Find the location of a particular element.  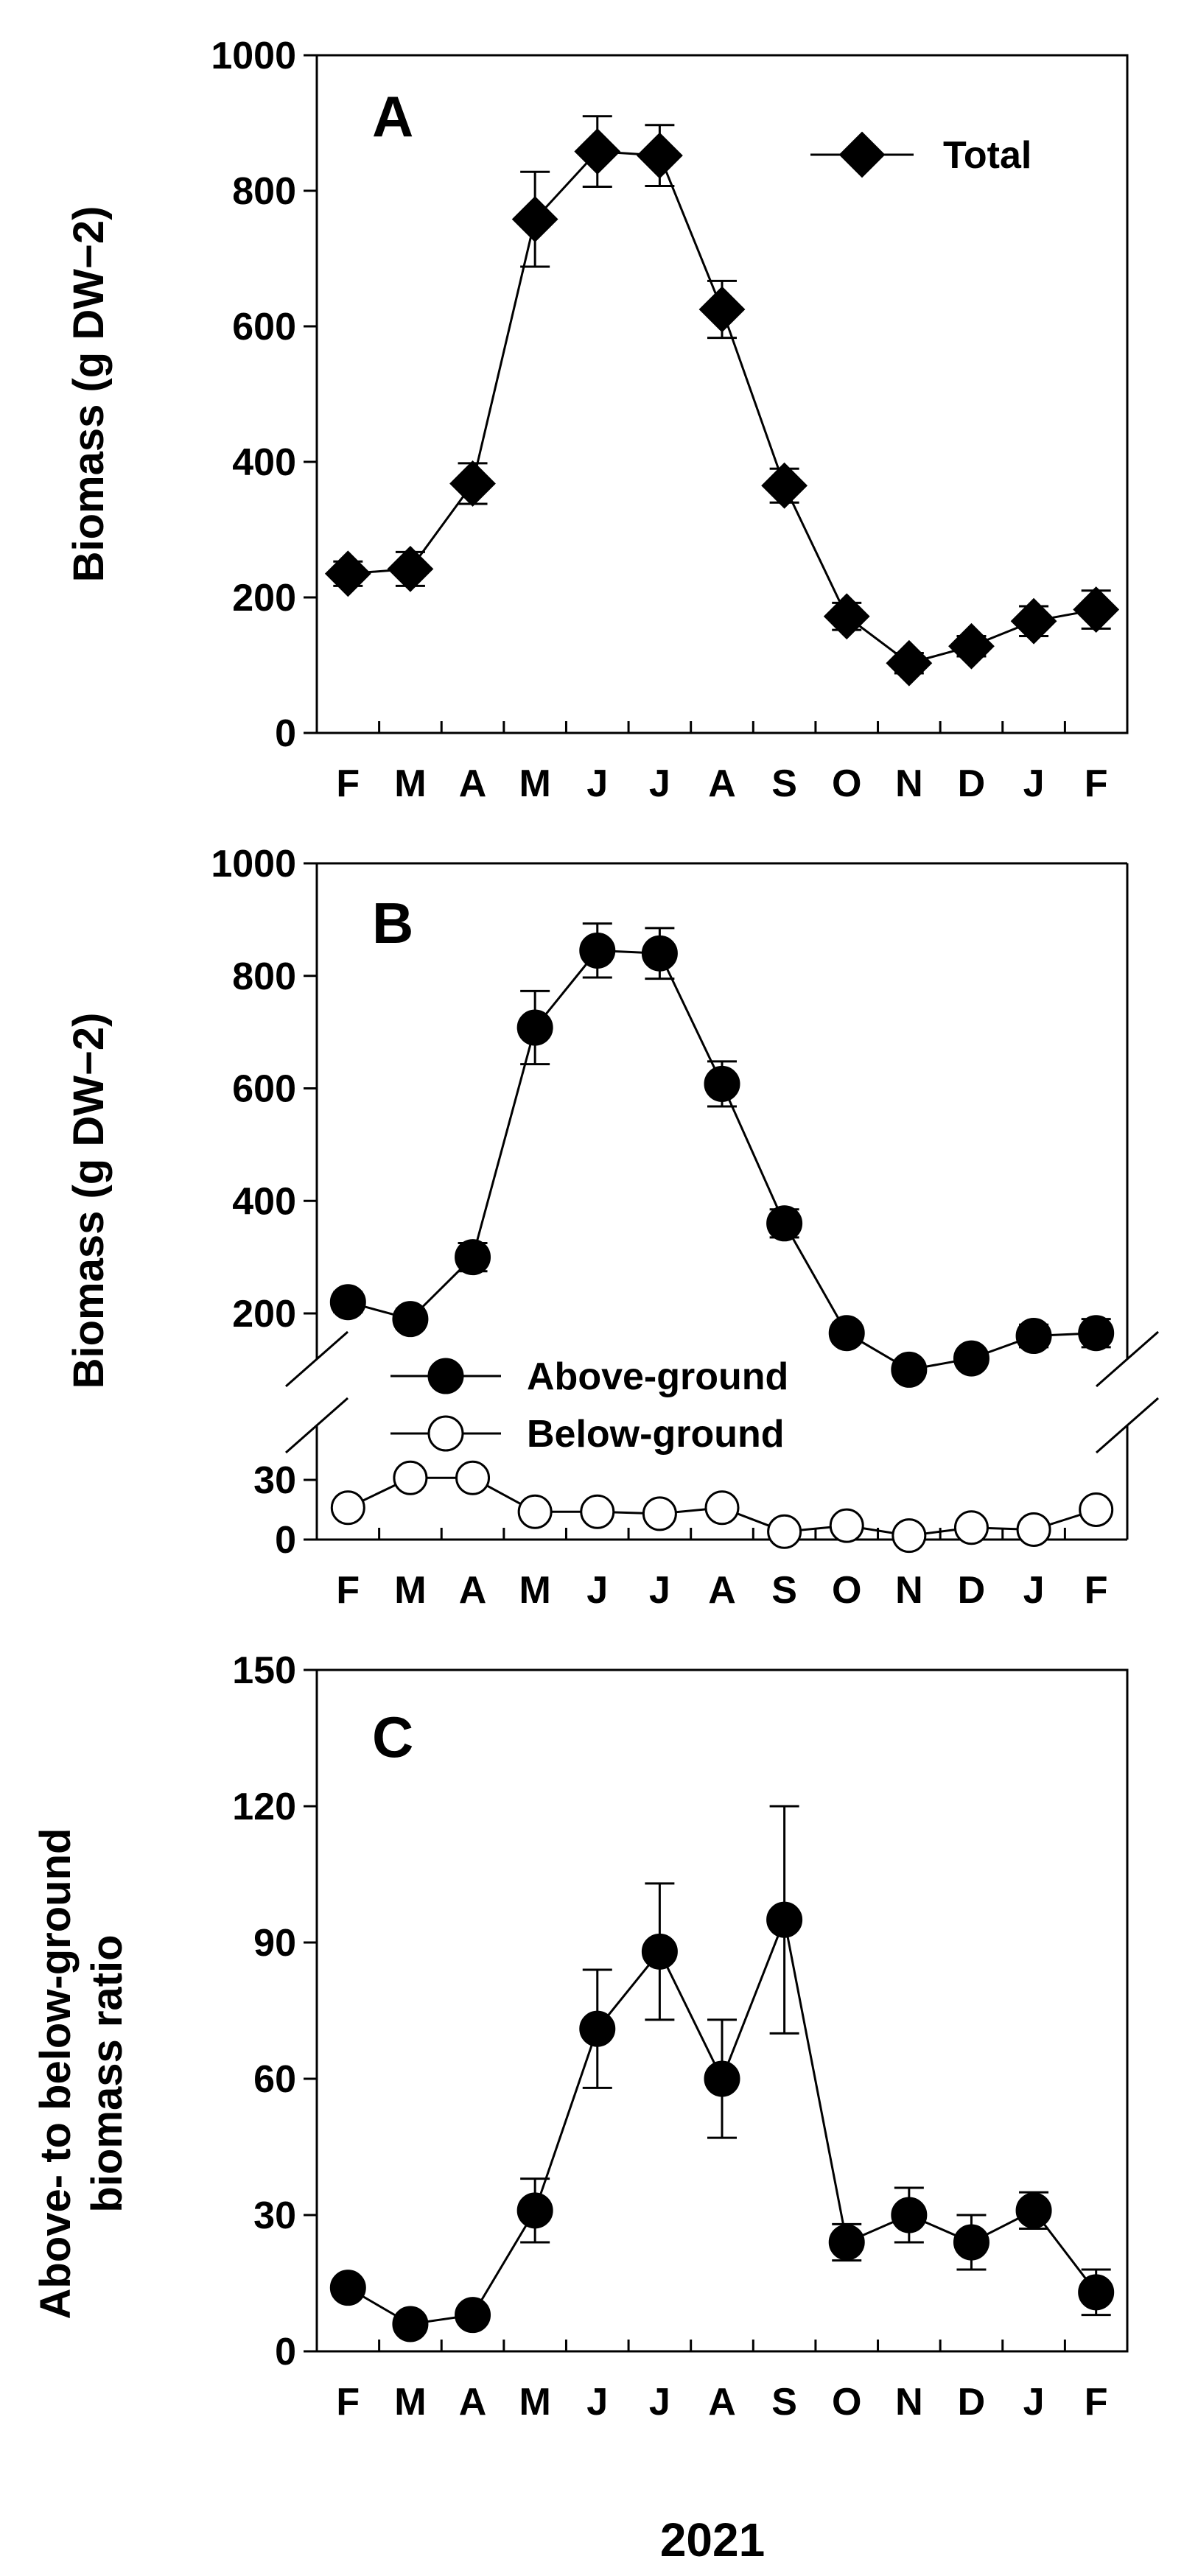

y-axis-label-line-1: Above- to below-ground is located at coordinates (56, 2074).